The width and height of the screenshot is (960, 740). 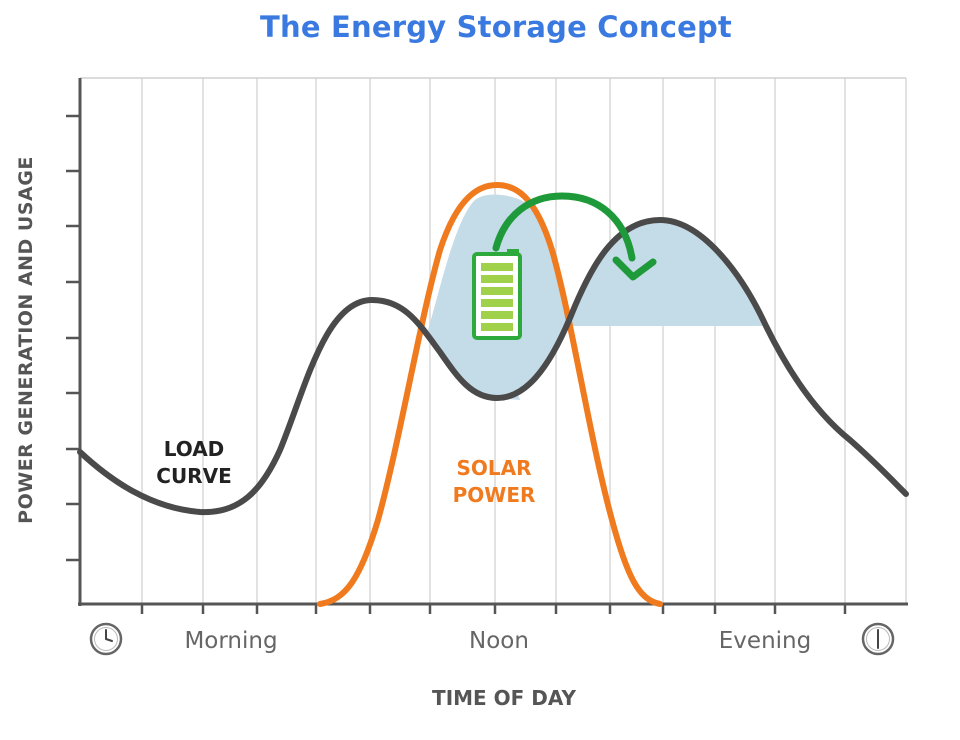 I want to click on load-curve-label-line: CURVE, so click(x=194, y=476).